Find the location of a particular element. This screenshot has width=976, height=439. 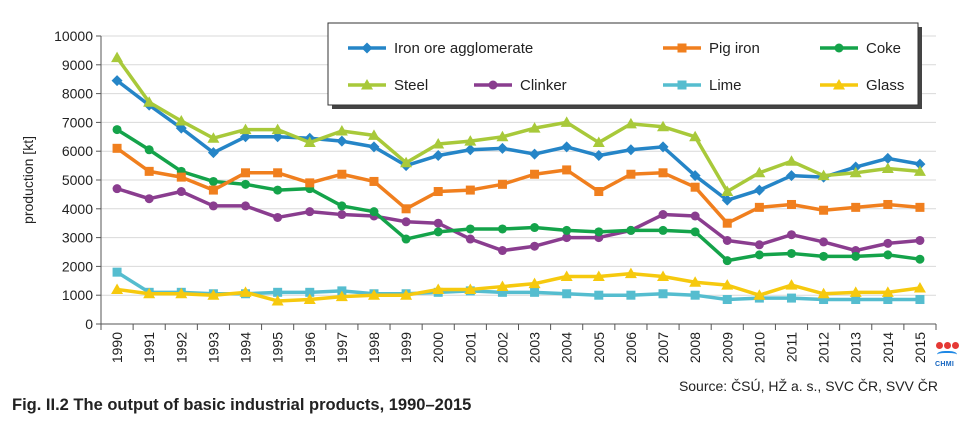

x-tick-label: 2000 is located at coordinates (438, 347).